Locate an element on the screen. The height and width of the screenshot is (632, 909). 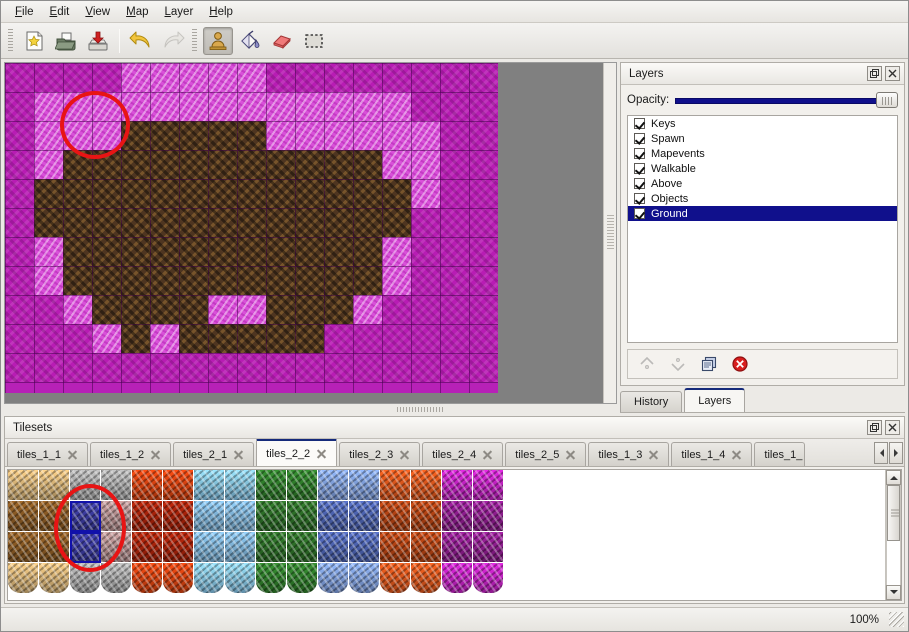
eraser-tool-button is located at coordinates (282, 41).